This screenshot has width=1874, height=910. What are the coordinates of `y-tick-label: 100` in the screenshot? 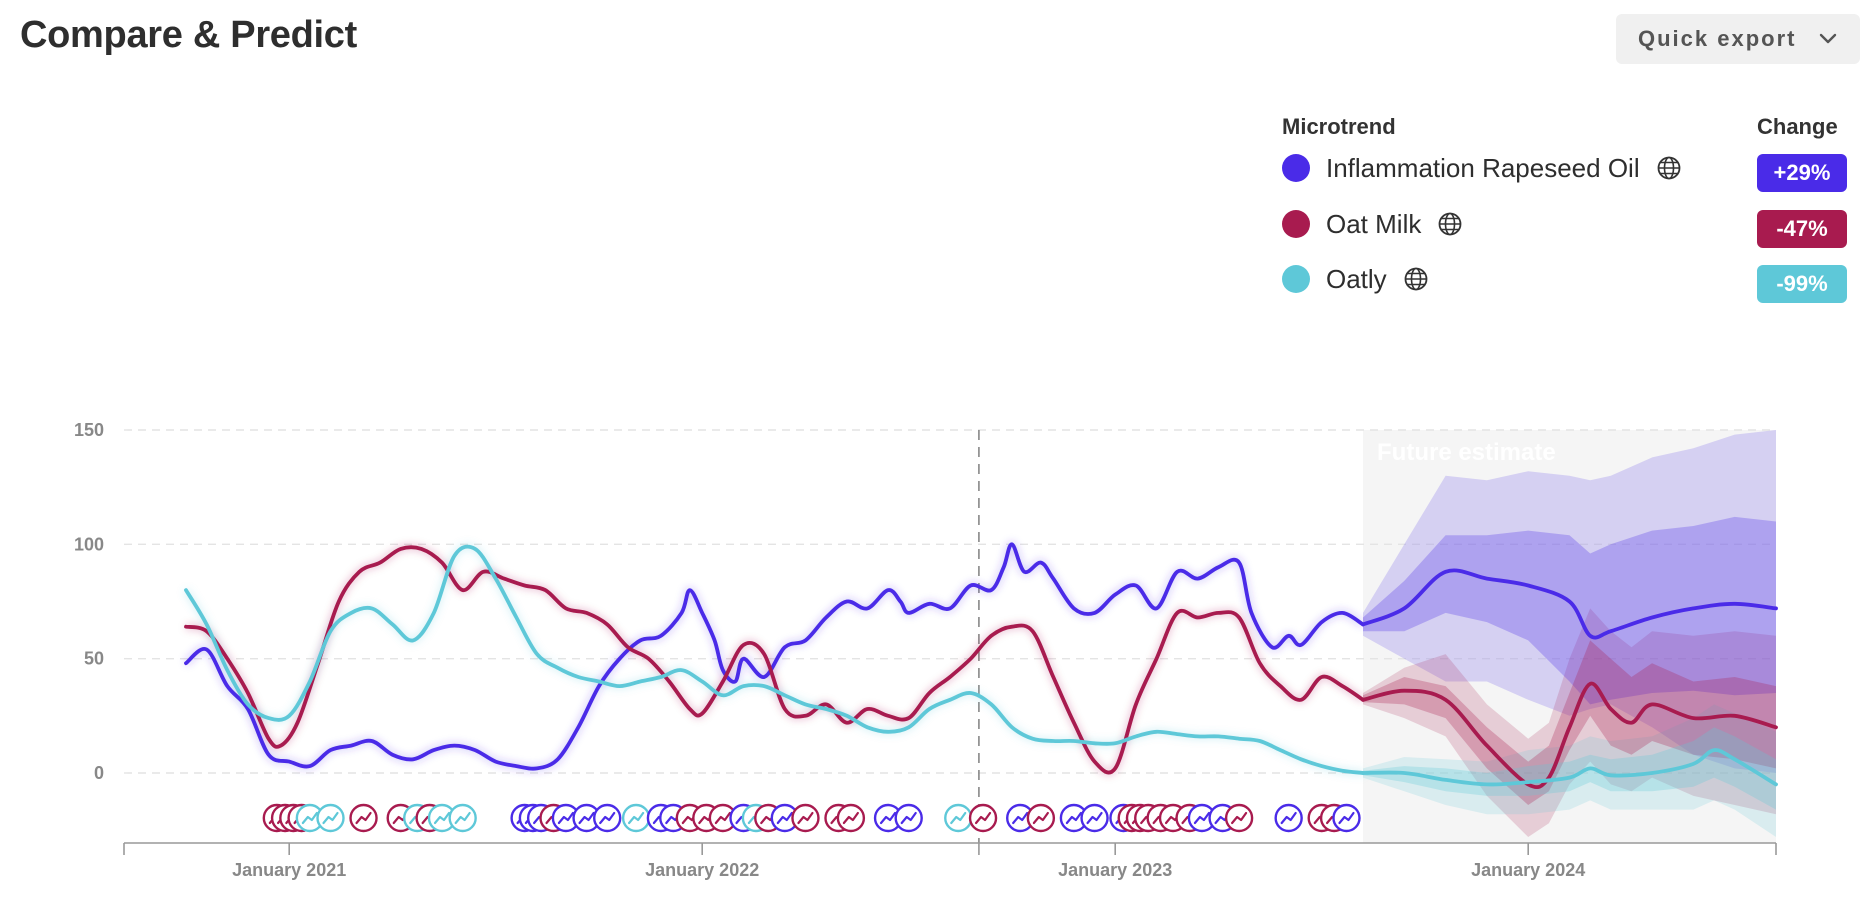 It's located at (89, 544).